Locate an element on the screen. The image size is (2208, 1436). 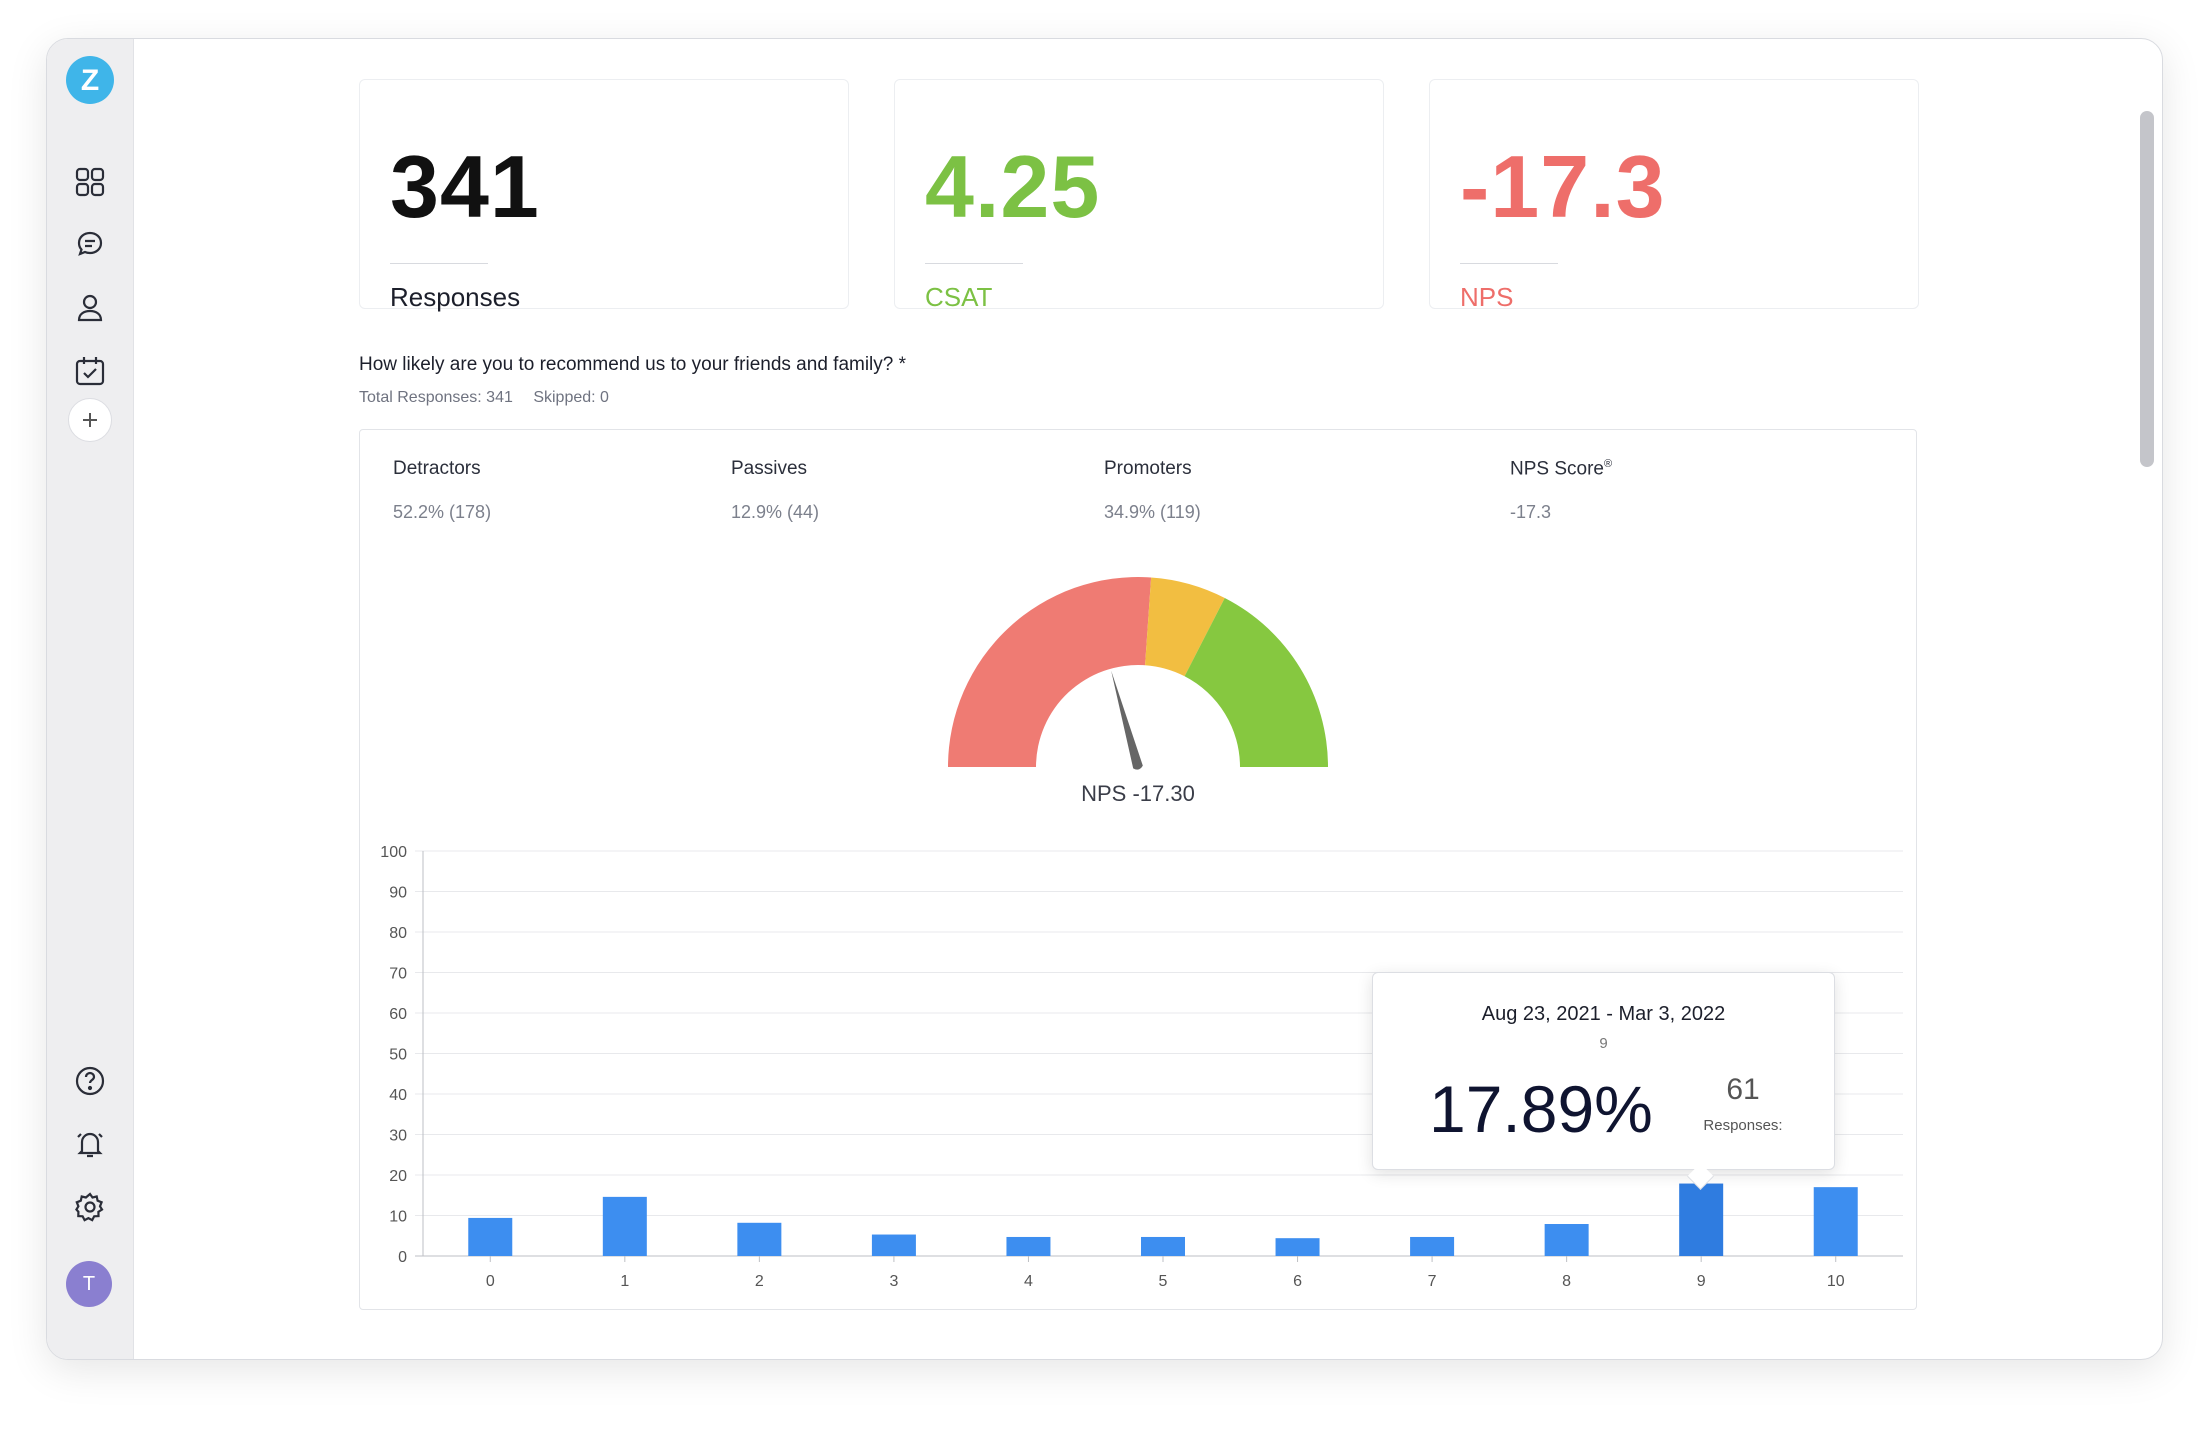
skipped-count: Skipped: 0 is located at coordinates (571, 397).